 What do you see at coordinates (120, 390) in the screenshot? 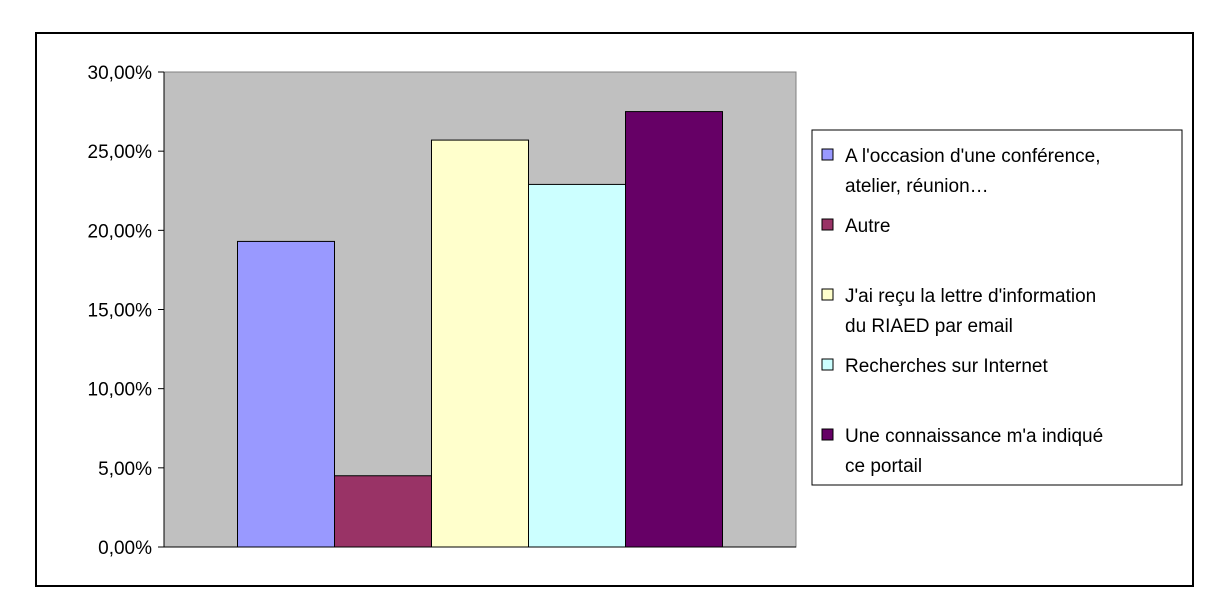
I see `y-tick-label: 10,00%` at bounding box center [120, 390].